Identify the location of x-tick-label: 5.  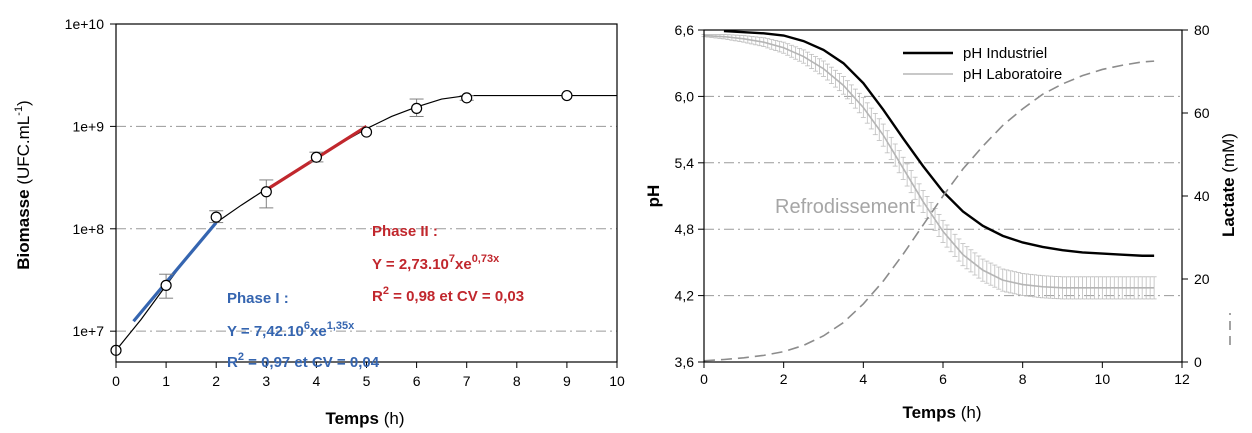
(367, 381).